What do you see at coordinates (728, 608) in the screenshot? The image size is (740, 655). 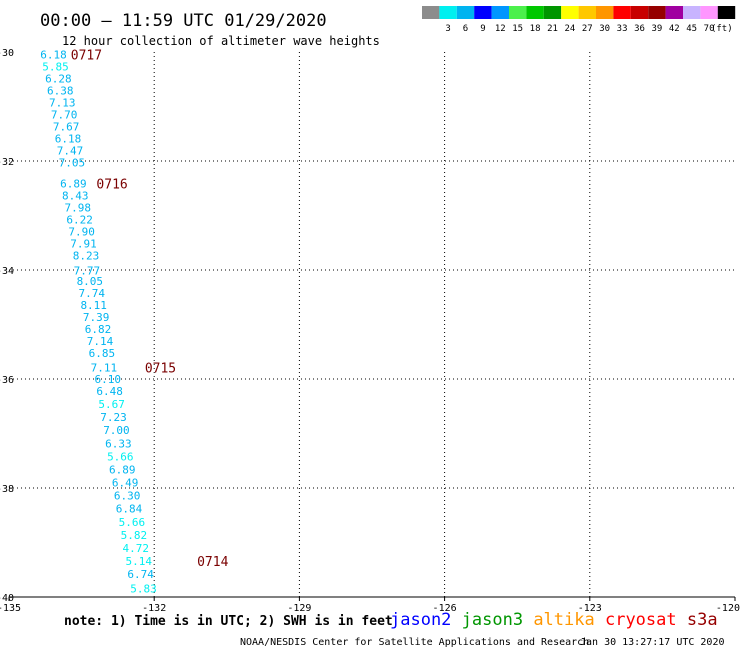 I see `longitude-tick-label: -120` at bounding box center [728, 608].